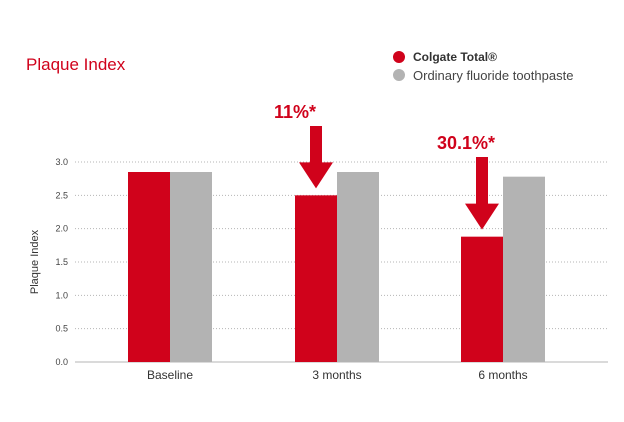 The width and height of the screenshot is (624, 422). What do you see at coordinates (502, 375) in the screenshot?
I see `x-category-label: 6 months` at bounding box center [502, 375].